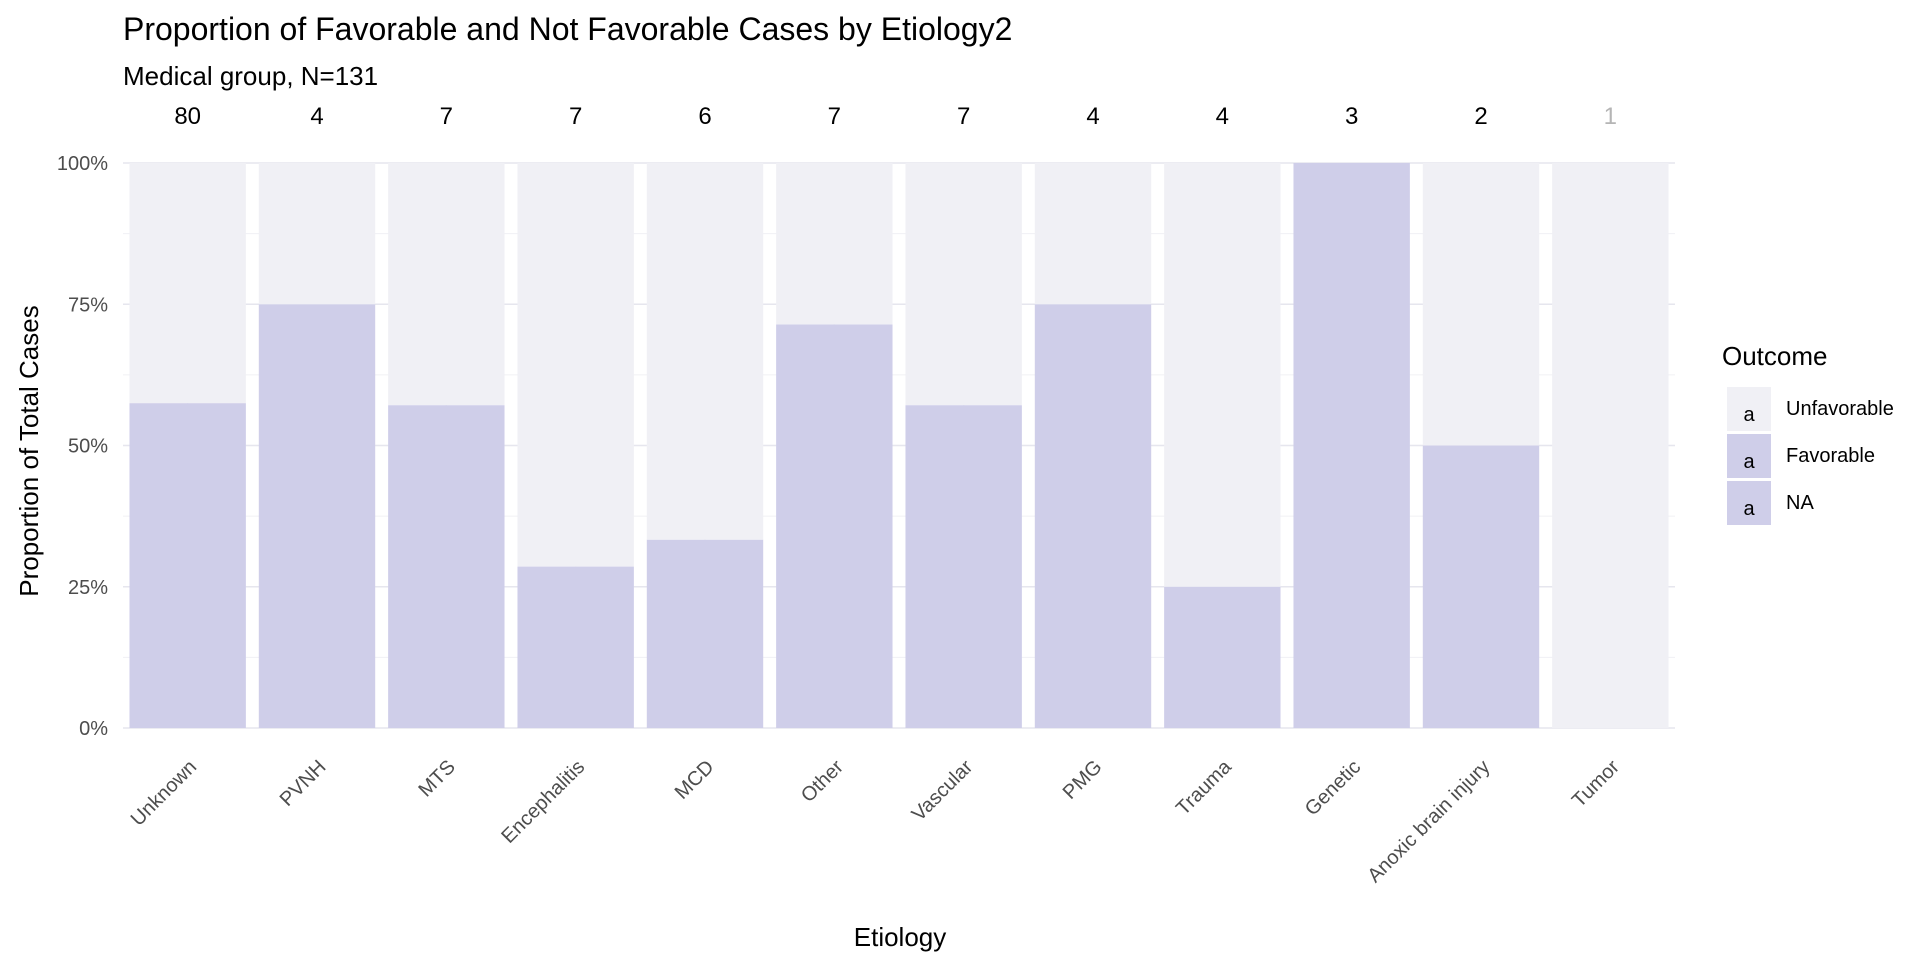  What do you see at coordinates (1083, 780) in the screenshot?
I see `x-tick-label: PMG` at bounding box center [1083, 780].